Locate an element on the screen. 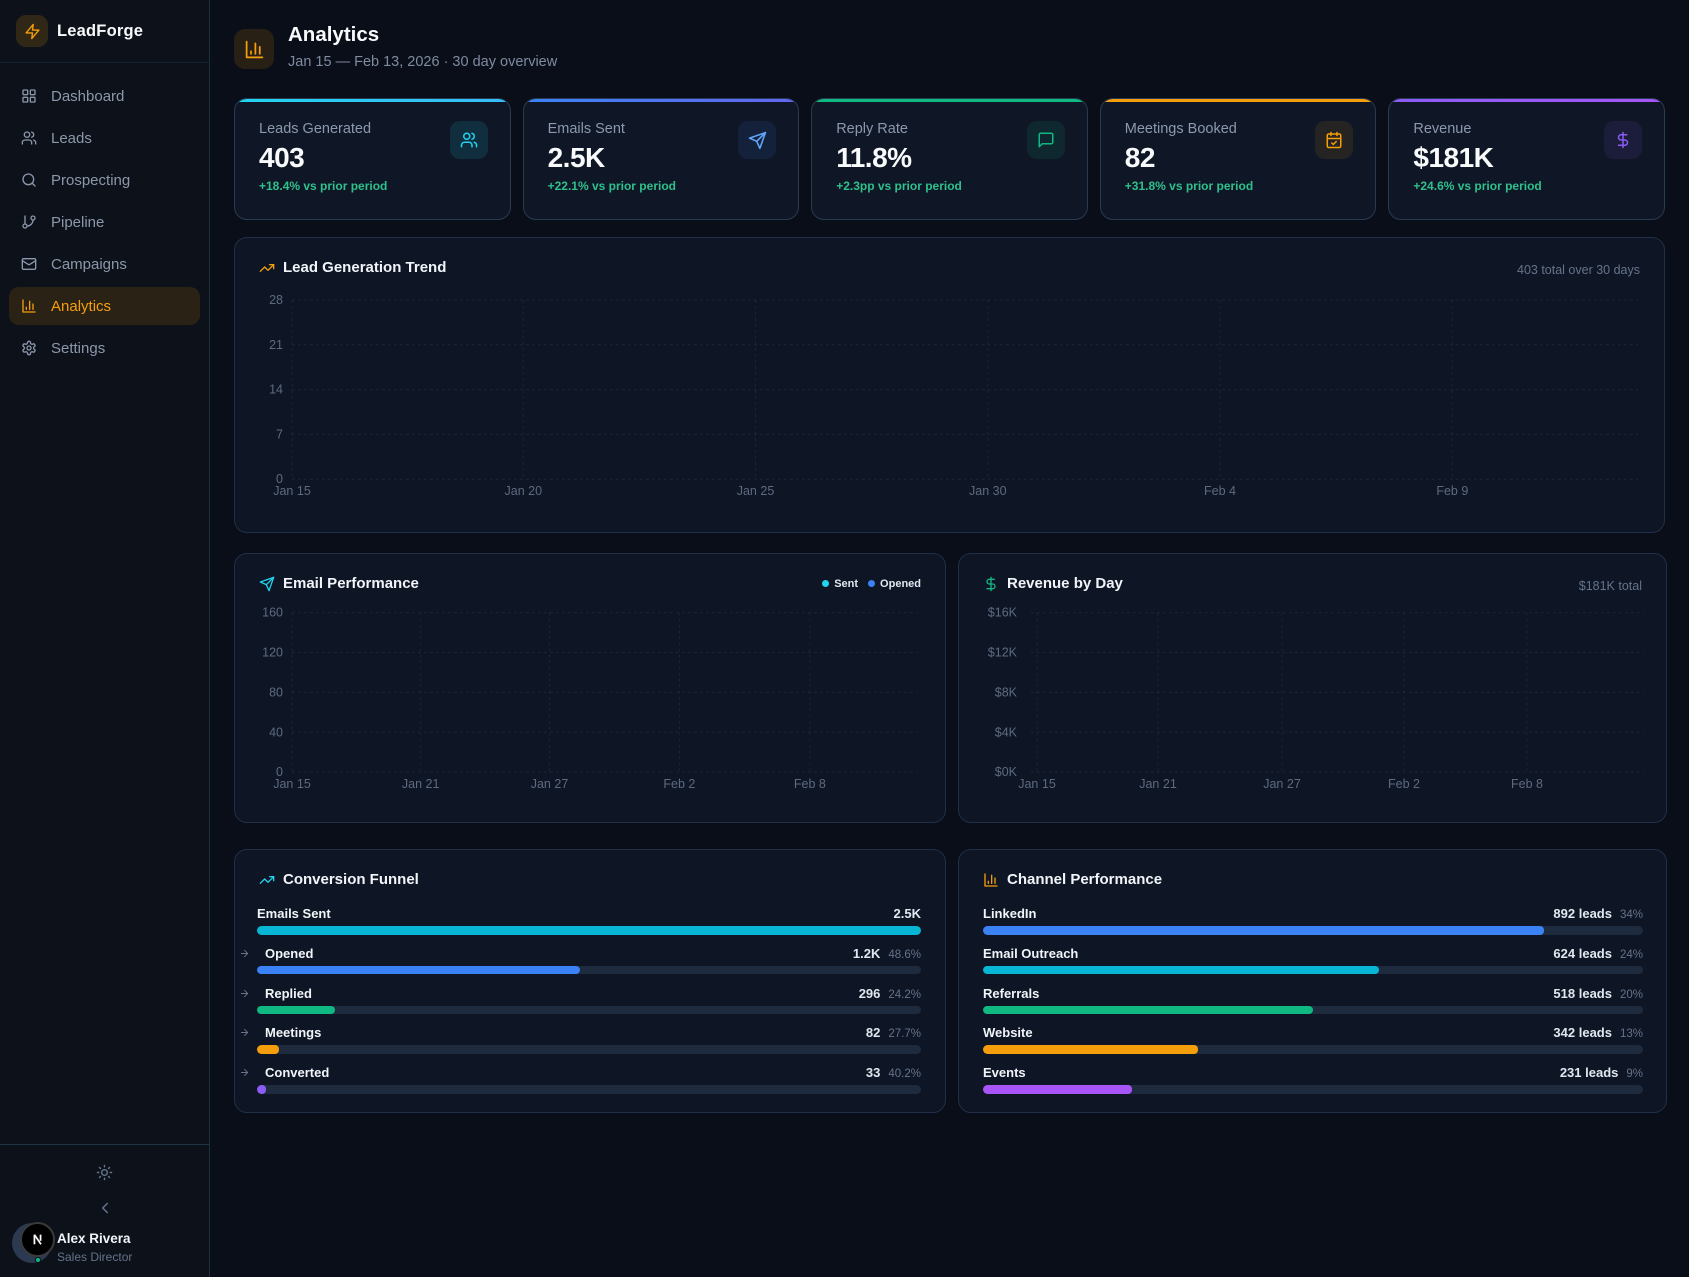  svg-text: 7 is located at coordinates (279, 434).